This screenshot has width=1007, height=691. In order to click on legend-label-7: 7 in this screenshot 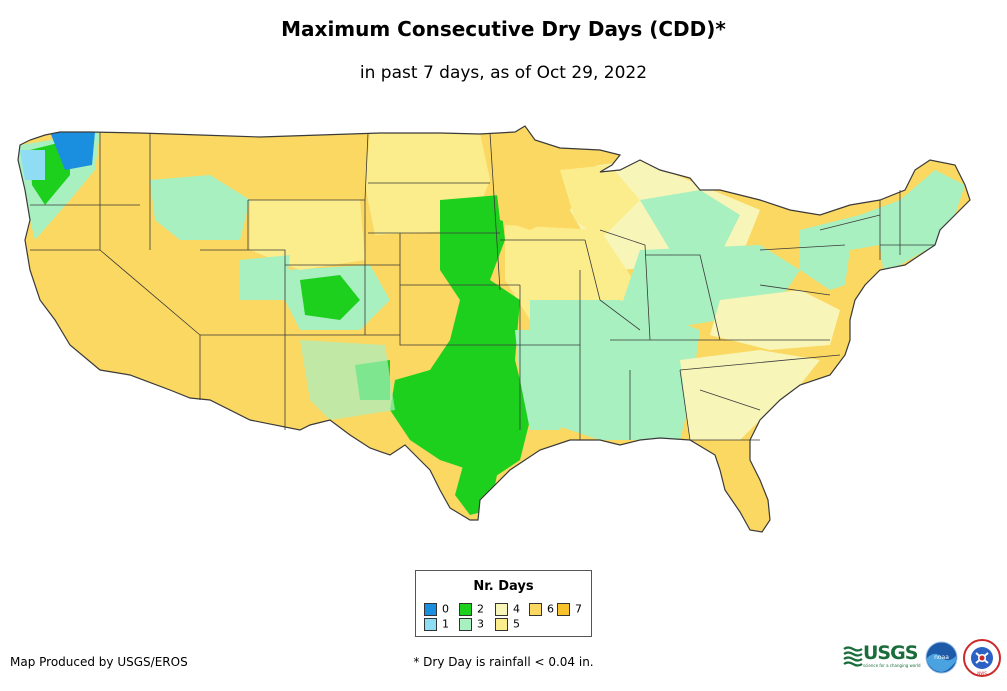, I will do `click(578, 609)`.